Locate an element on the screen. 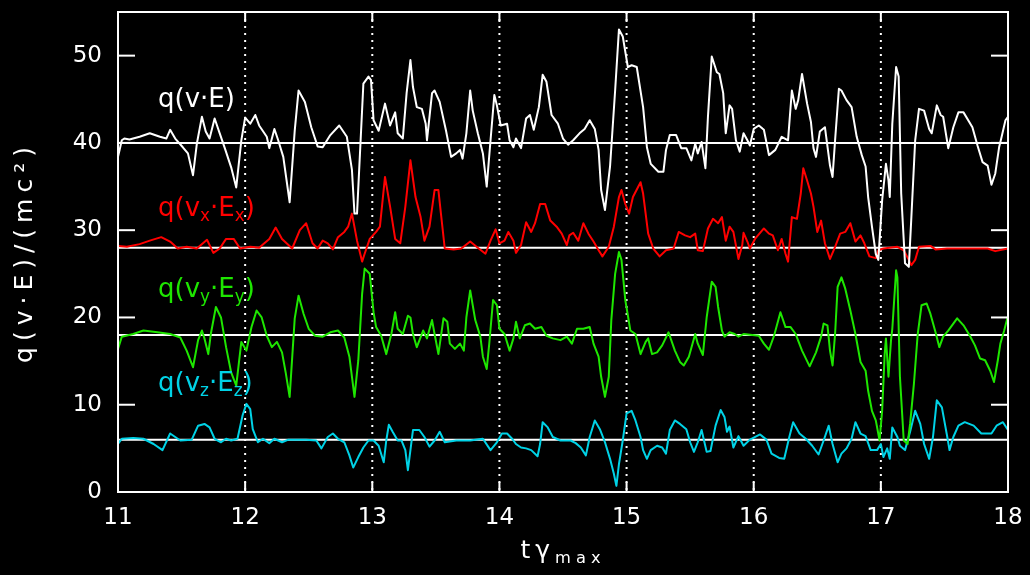 This screenshot has width=1030, height=575. x-tick-label: 14 is located at coordinates (499, 515).